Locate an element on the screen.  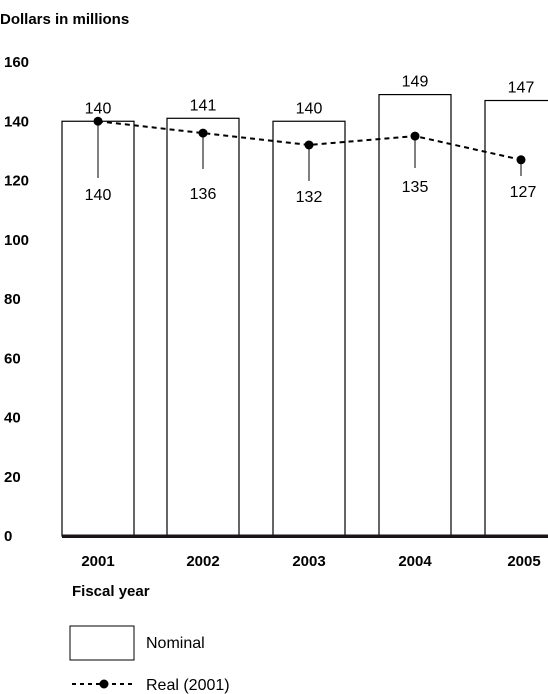
x-tick-label: 2001 is located at coordinates (97, 561).